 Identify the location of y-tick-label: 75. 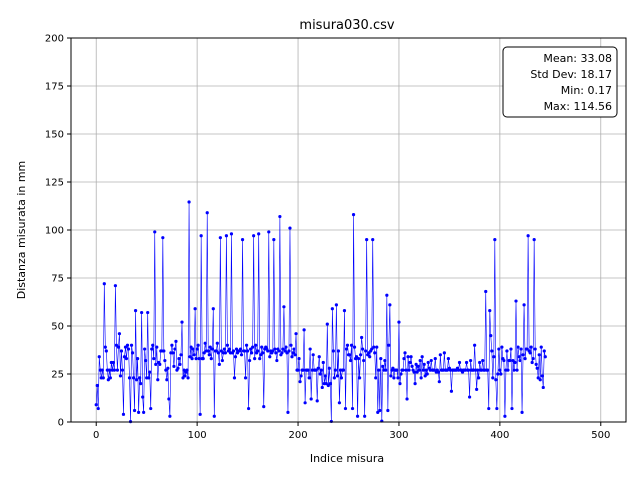
(57, 279).